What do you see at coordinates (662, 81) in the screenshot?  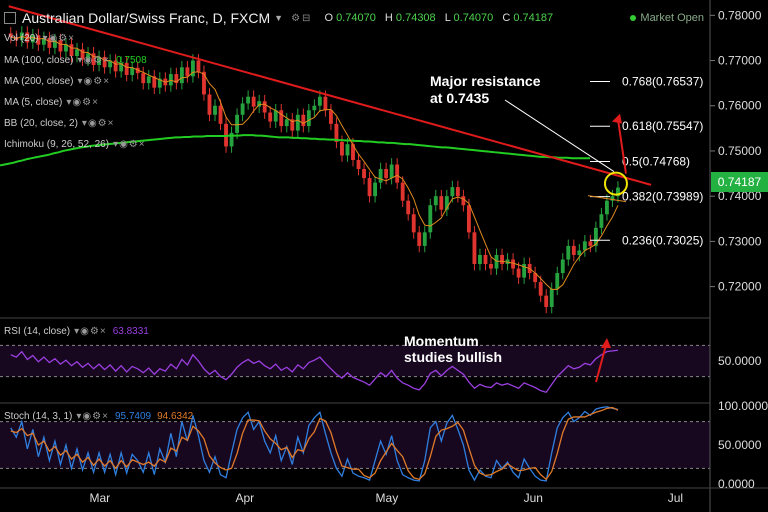 I see `fib-level-label: 0.768(0.76537)` at bounding box center [662, 81].